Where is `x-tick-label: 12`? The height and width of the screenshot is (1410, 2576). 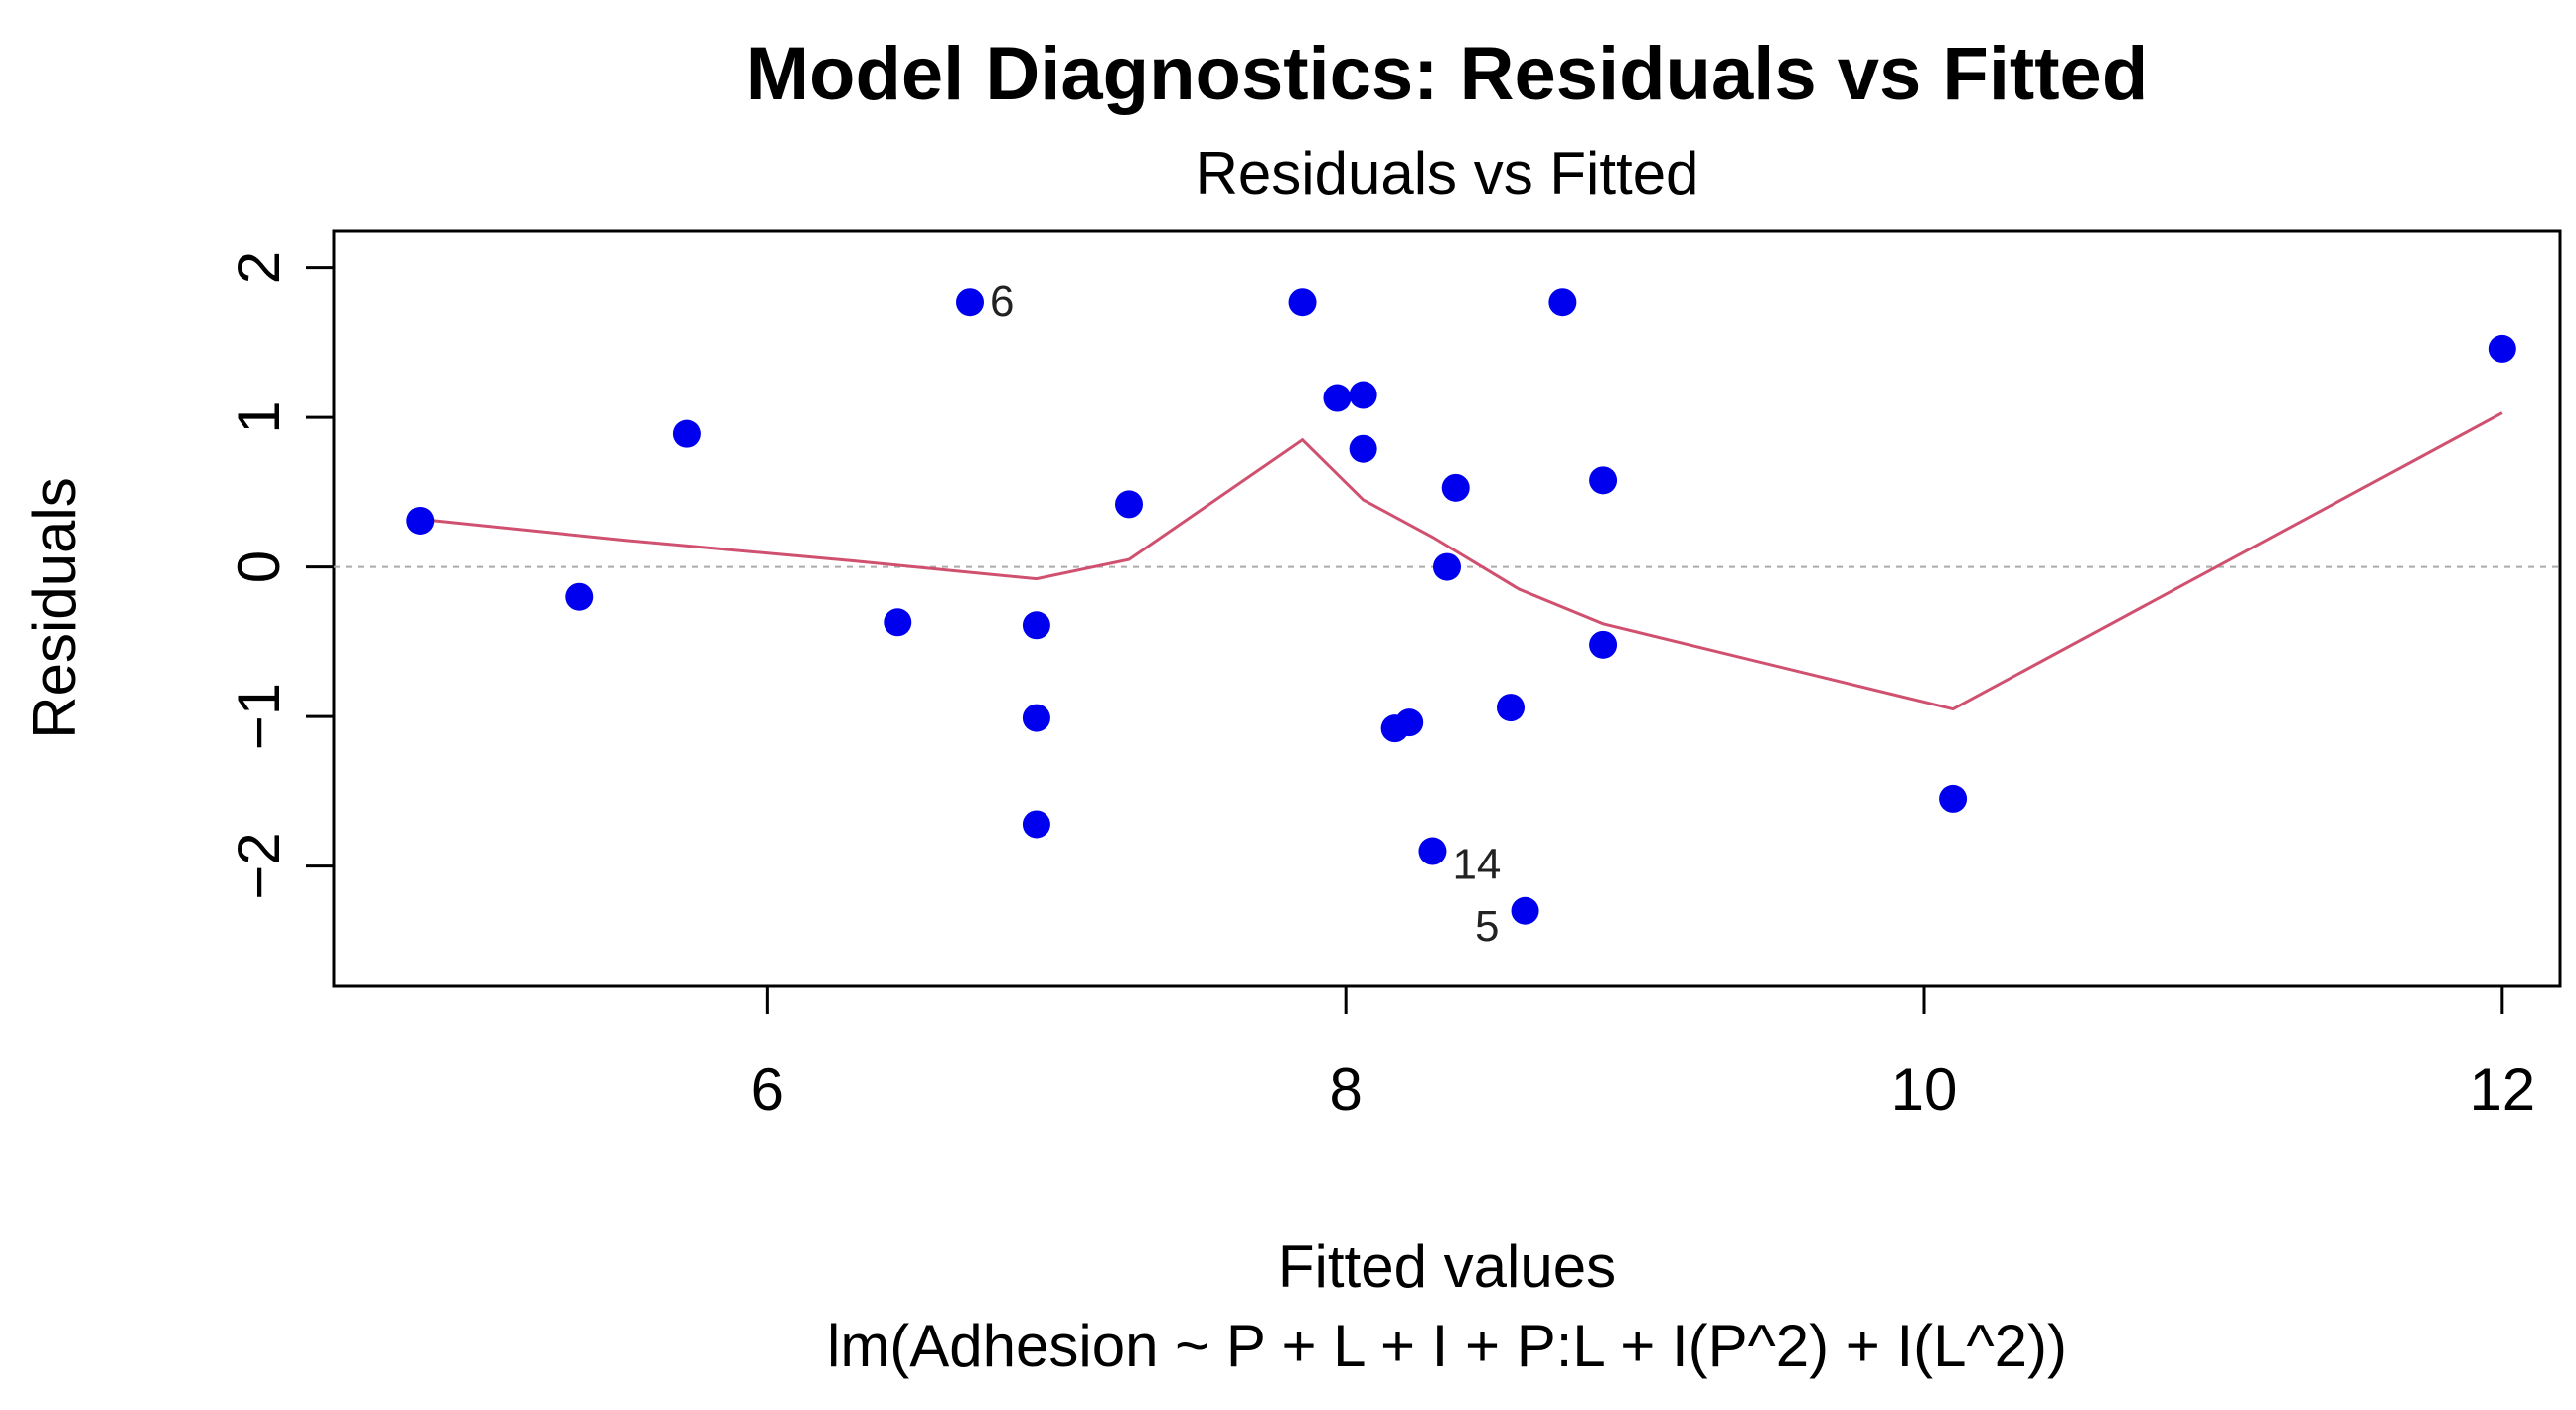 x-tick-label: 12 is located at coordinates (2502, 1089).